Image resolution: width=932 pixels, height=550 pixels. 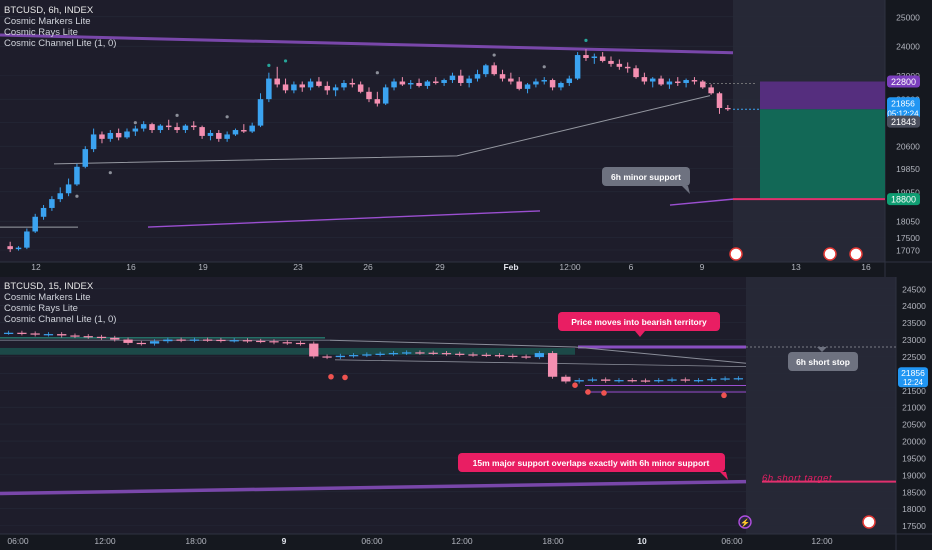 What do you see at coordinates (724, 476) in the screenshot?
I see `bottom-annotation-support-pointer` at bounding box center [724, 476].